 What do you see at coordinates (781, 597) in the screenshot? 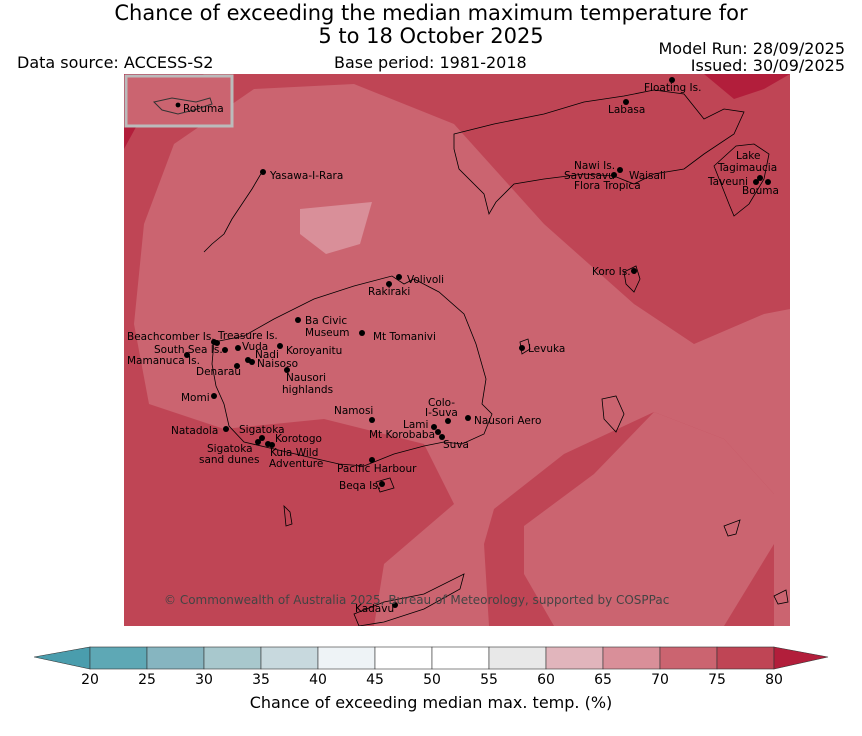
I see `east-small-coast` at bounding box center [781, 597].